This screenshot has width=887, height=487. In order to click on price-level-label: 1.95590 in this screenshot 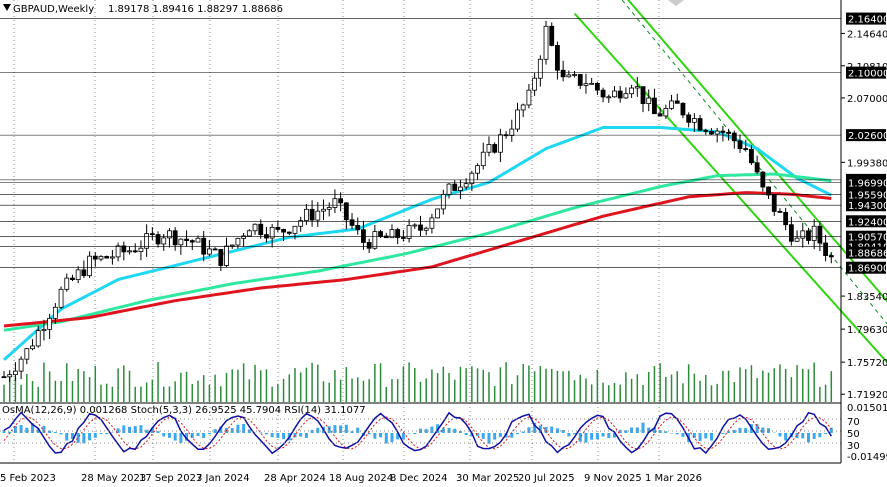, I will do `click(867, 195)`.